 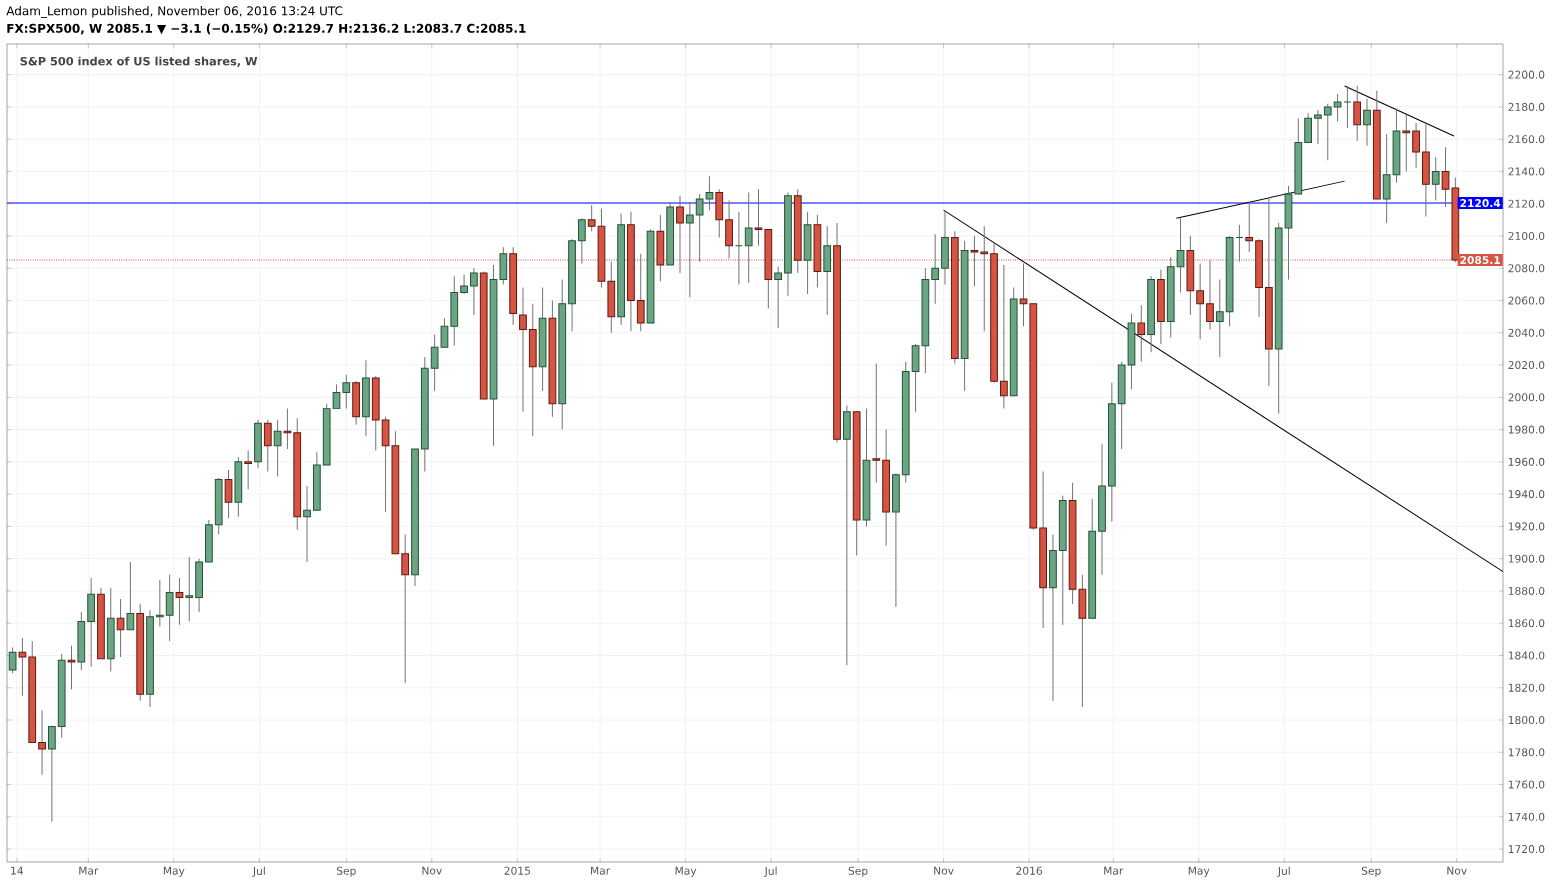 What do you see at coordinates (1526, 461) in the screenshot?
I see `y-tick-label: 1960.0` at bounding box center [1526, 461].